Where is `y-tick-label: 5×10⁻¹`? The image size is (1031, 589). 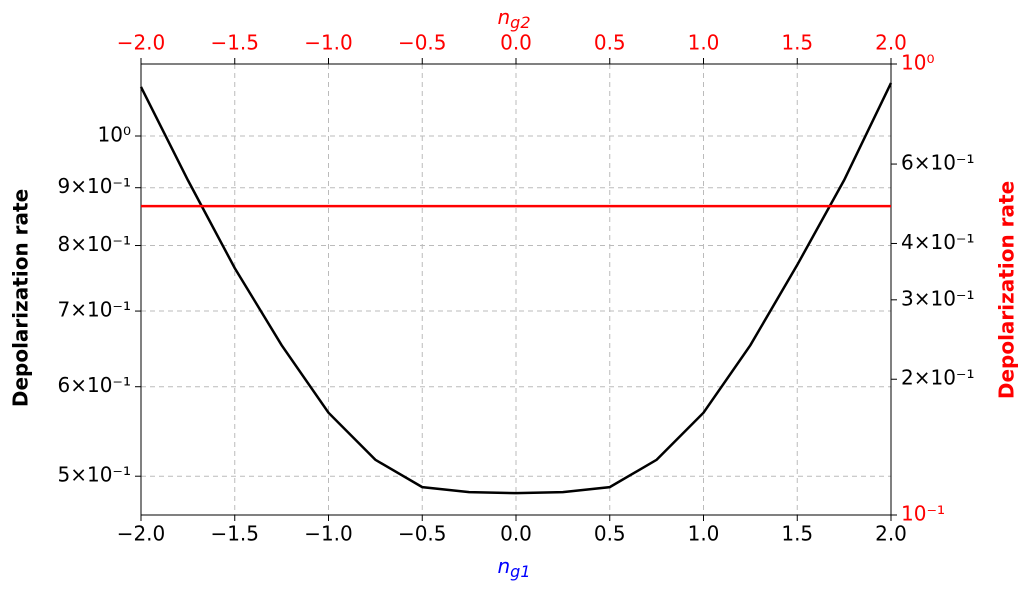 y-tick-label: 5×10⁻¹ is located at coordinates (94, 475).